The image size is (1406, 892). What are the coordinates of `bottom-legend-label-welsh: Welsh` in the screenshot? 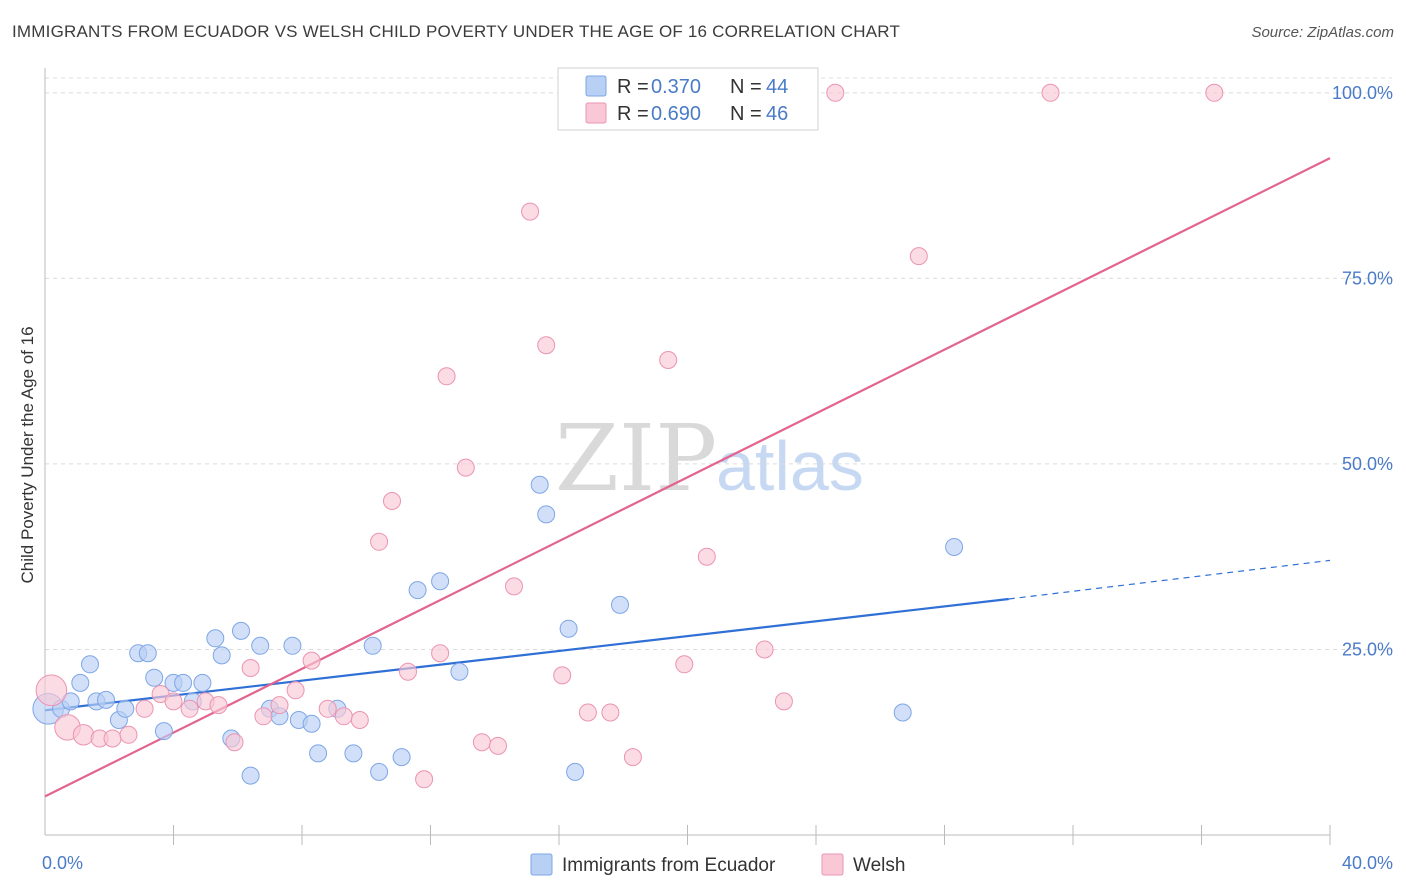 It's located at (879, 865).